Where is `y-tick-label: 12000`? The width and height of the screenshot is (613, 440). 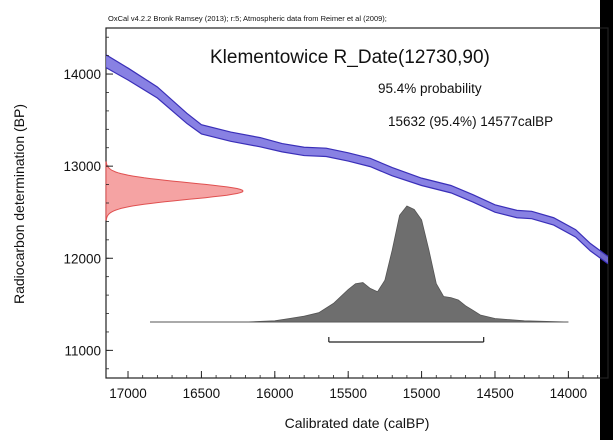 y-tick-label: 12000 is located at coordinates (82, 258).